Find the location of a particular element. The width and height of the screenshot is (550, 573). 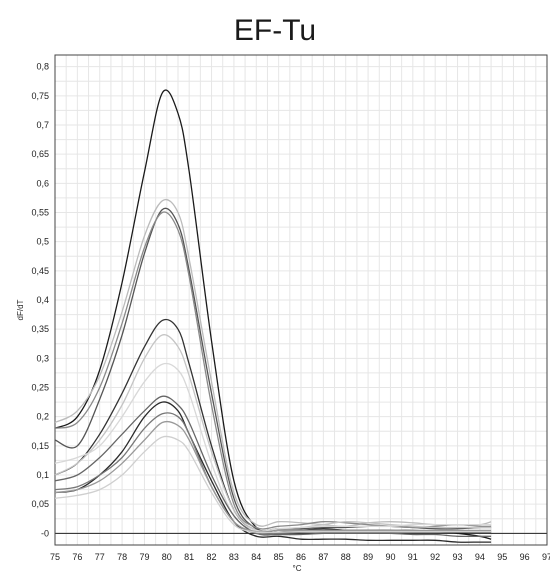

x-tick-label: 76 is located at coordinates (77, 557).